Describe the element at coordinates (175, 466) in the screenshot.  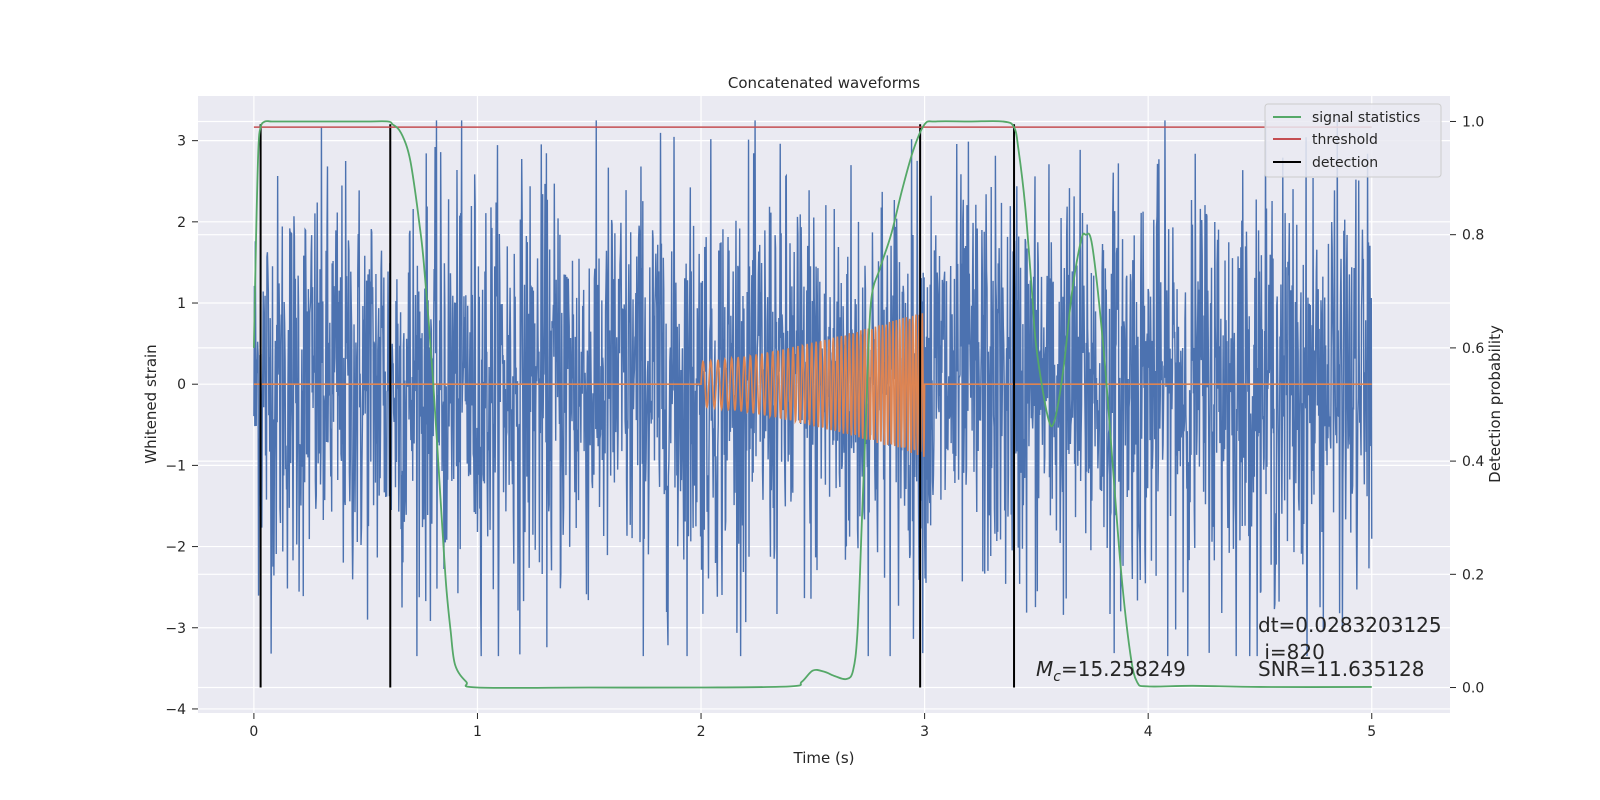
I see `y-left-tick-label: −1` at that location.